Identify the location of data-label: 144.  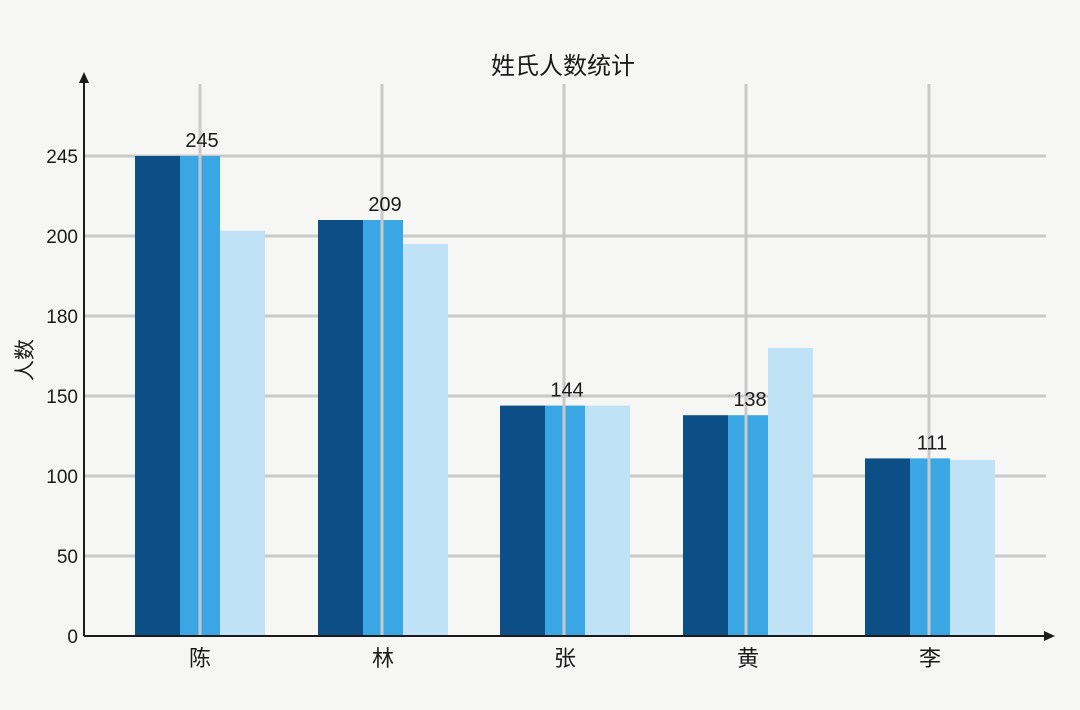
(566, 391).